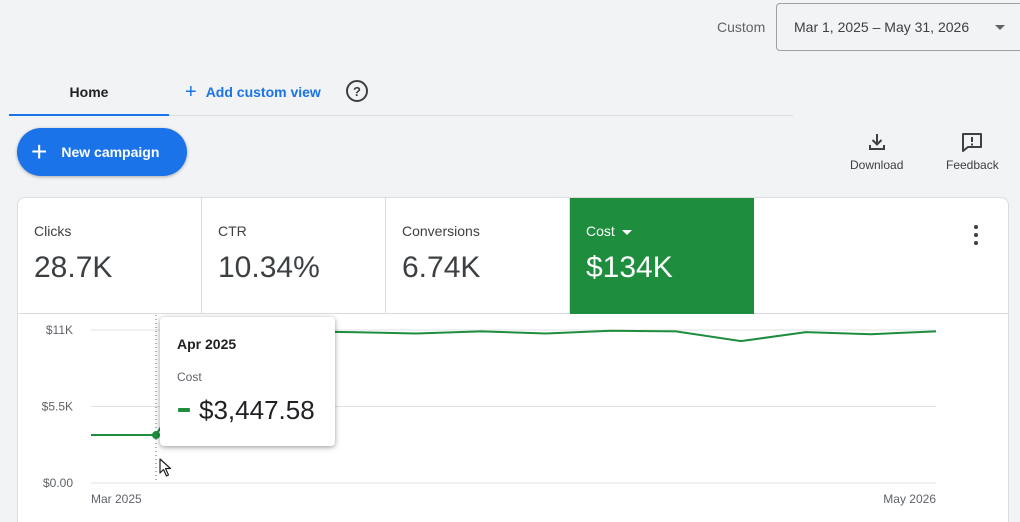 Image resolution: width=1020 pixels, height=522 pixels. I want to click on tab-home: Home, so click(89, 93).